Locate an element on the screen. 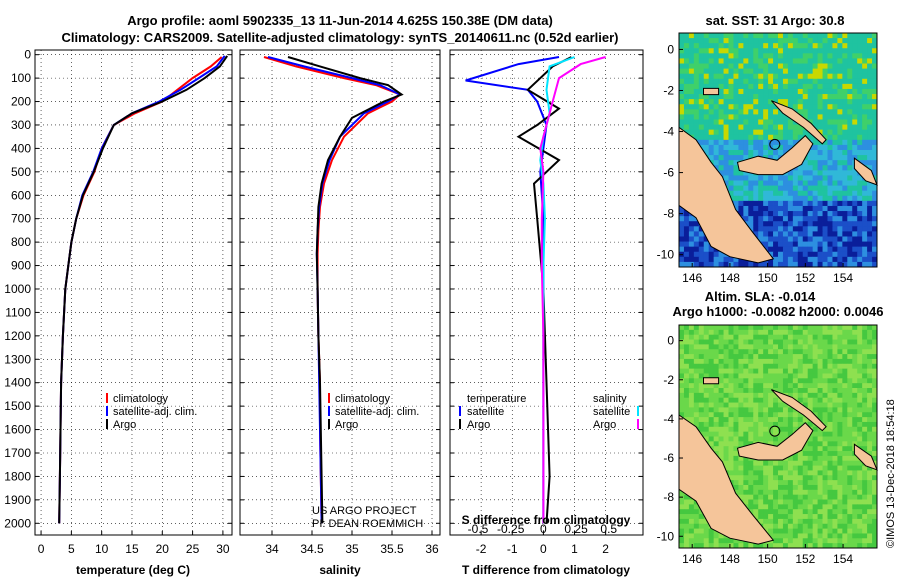 This screenshot has height=585, width=900. map-y-tick-label: -4 is located at coordinates (668, 132).